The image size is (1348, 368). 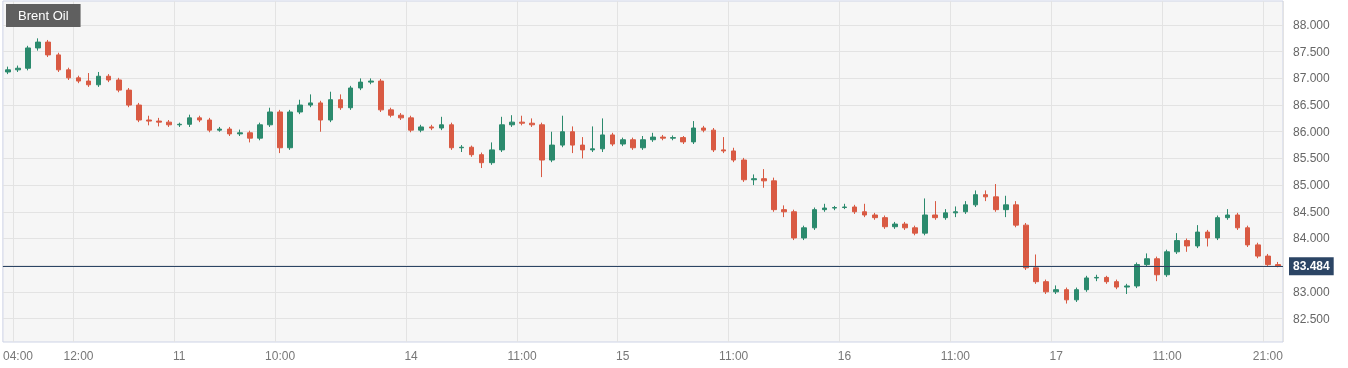 What do you see at coordinates (78, 356) in the screenshot?
I see `x-tick-label: 12:00` at bounding box center [78, 356].